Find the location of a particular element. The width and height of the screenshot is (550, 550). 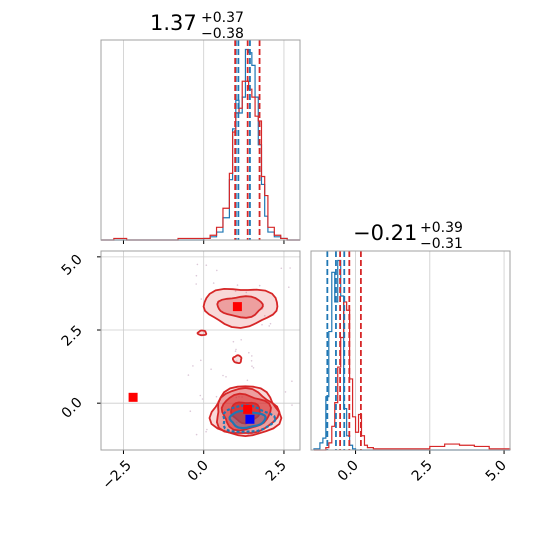

hist-p2-title: −0.21 +0.39 −0.31 is located at coordinates (408, 236).